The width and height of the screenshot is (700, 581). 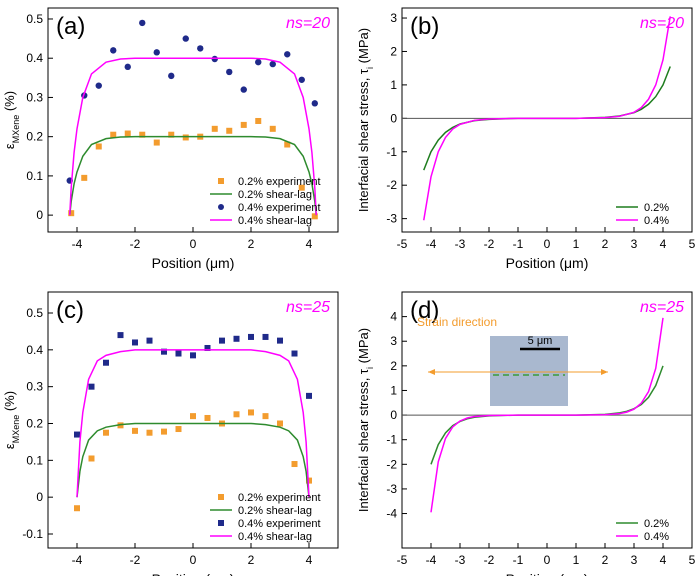 What do you see at coordinates (656, 221) in the screenshot?
I see `legend-label: 0.4%` at bounding box center [656, 221].